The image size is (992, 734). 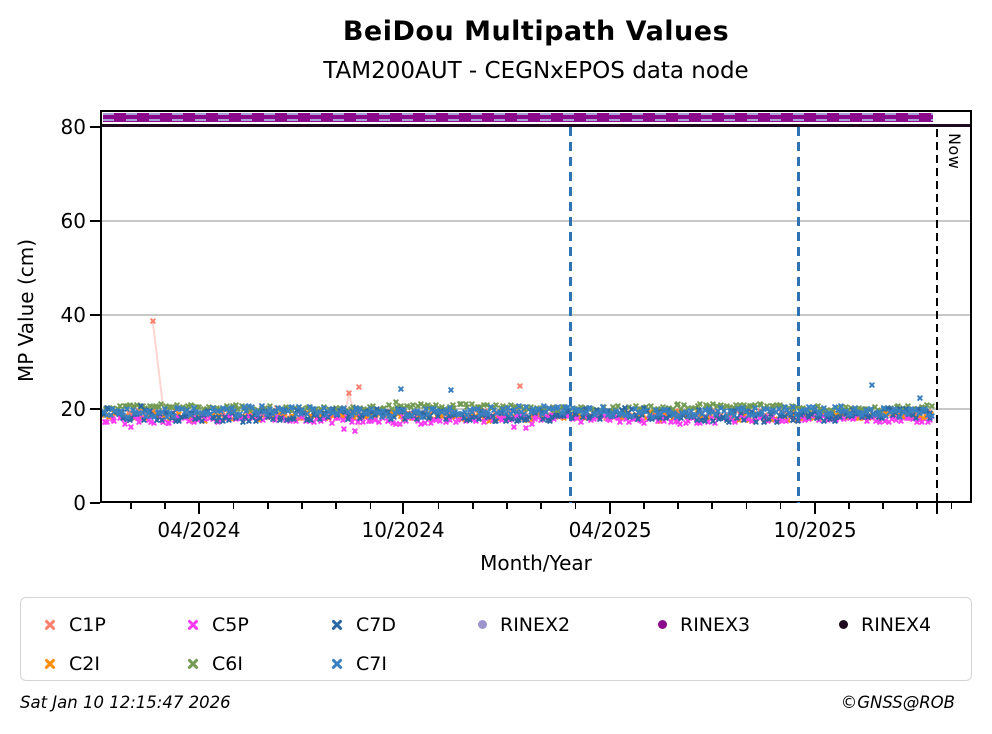 What do you see at coordinates (955, 151) in the screenshot?
I see `now-label: Now` at bounding box center [955, 151].